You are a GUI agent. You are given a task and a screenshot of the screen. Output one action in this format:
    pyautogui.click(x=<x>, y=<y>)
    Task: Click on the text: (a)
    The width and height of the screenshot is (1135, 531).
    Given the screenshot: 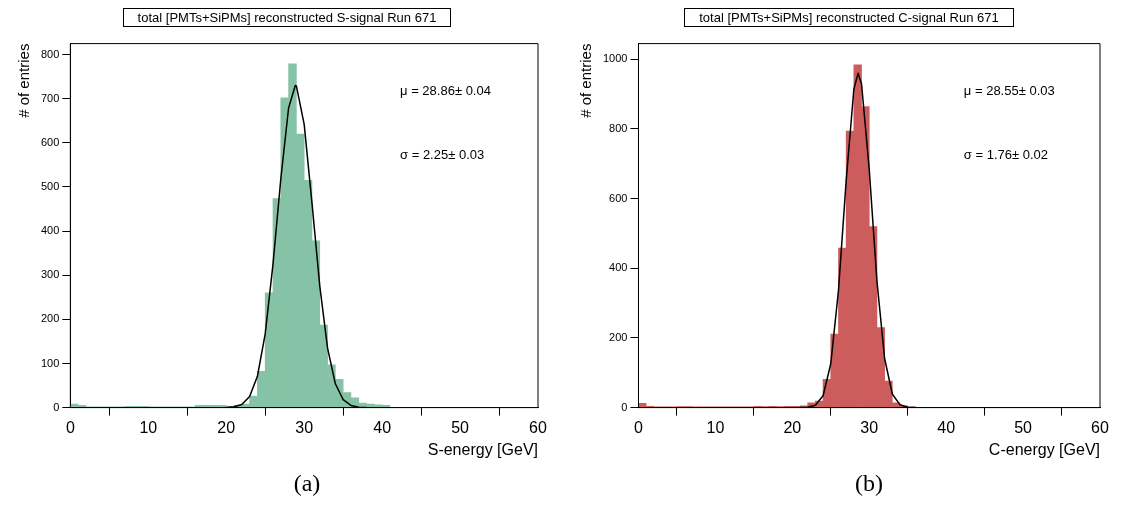 What is the action you would take?
    pyautogui.click(x=307, y=483)
    